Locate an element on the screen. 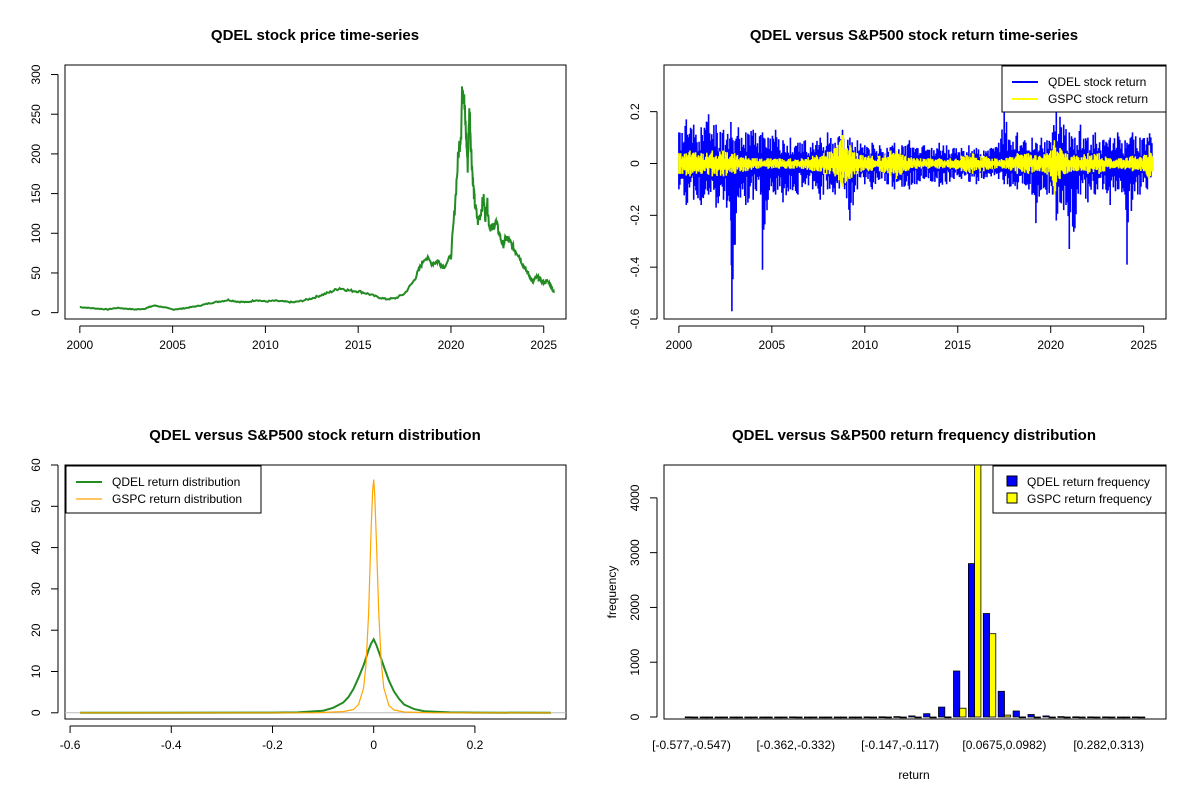 The image size is (1200, 800). frequency-y-tick-label: 3000 is located at coordinates (635, 552).